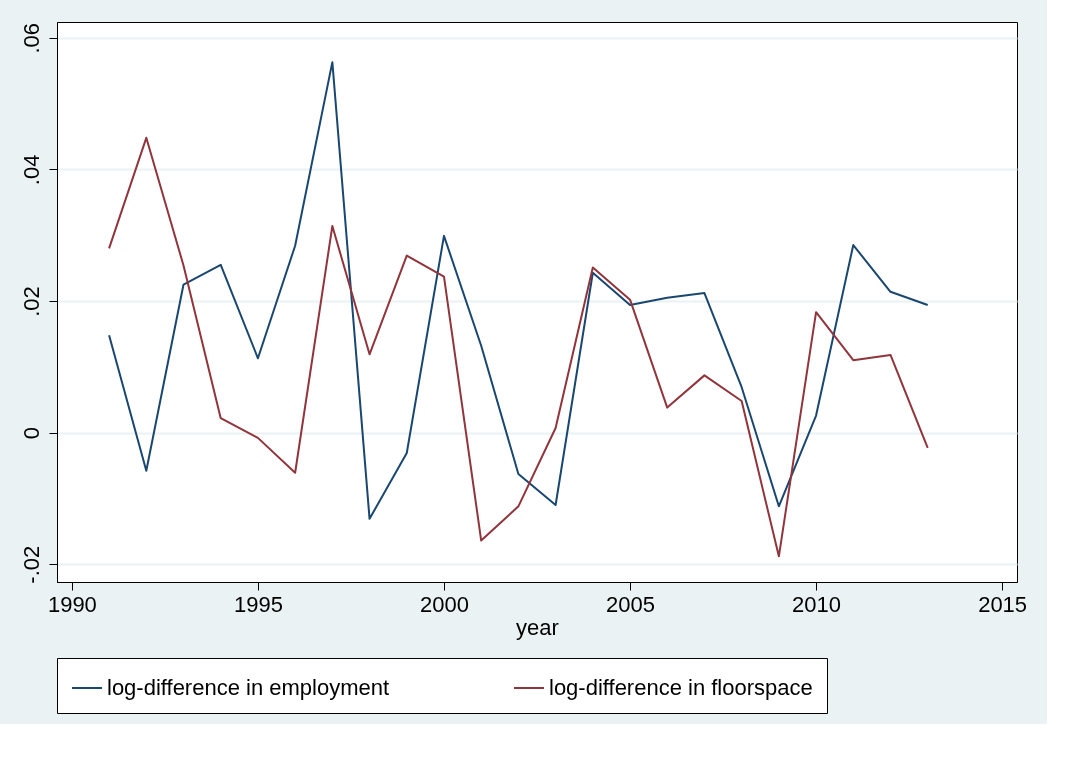 Image resolution: width=1079 pixels, height=775 pixels. Describe the element at coordinates (31, 564) in the screenshot. I see `y-tick-label: -.02` at that location.